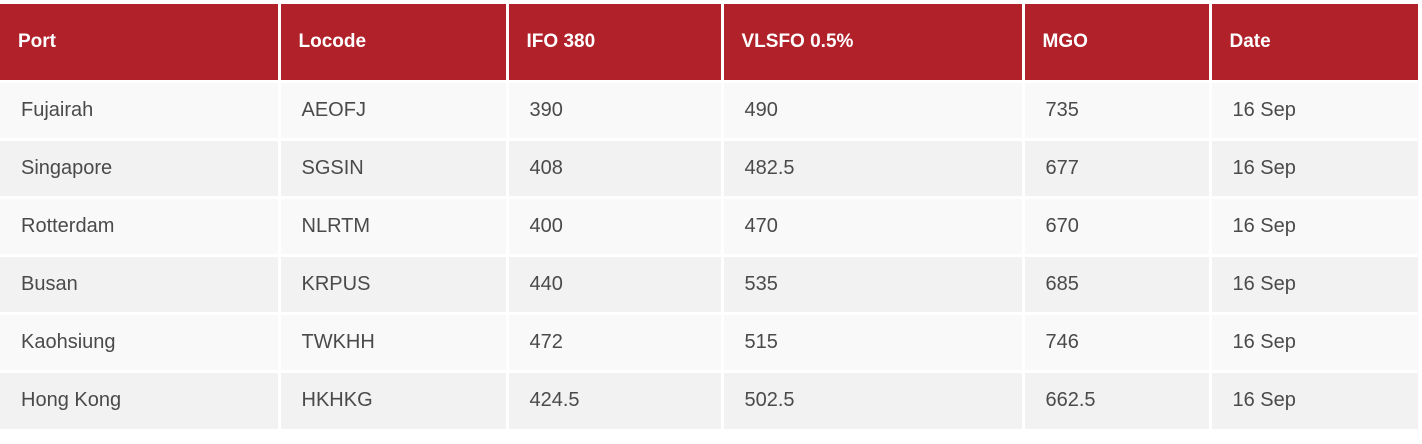  I want to click on header-port: Port, so click(140, 42).